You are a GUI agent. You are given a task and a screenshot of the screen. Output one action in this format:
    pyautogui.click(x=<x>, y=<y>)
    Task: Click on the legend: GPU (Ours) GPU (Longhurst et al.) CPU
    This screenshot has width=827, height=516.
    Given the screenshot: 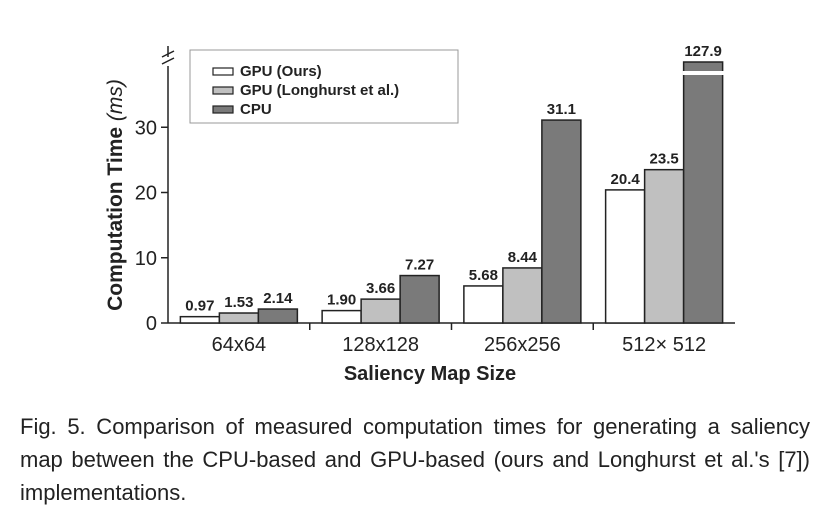 What is the action you would take?
    pyautogui.click(x=324, y=86)
    